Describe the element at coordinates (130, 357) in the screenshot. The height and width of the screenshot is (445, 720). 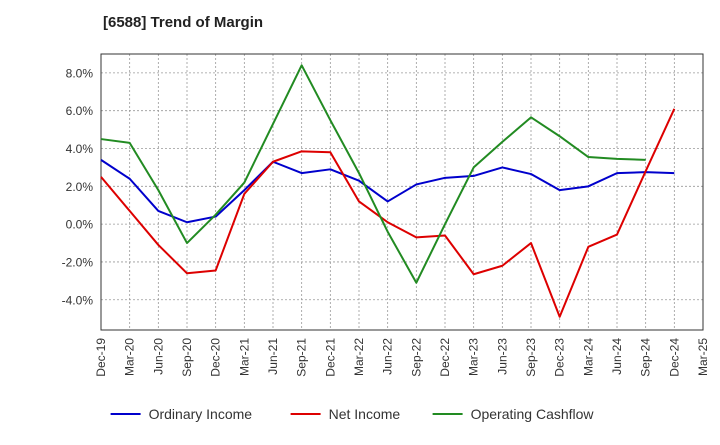
I see `x-tick-label: Mar-20` at that location.